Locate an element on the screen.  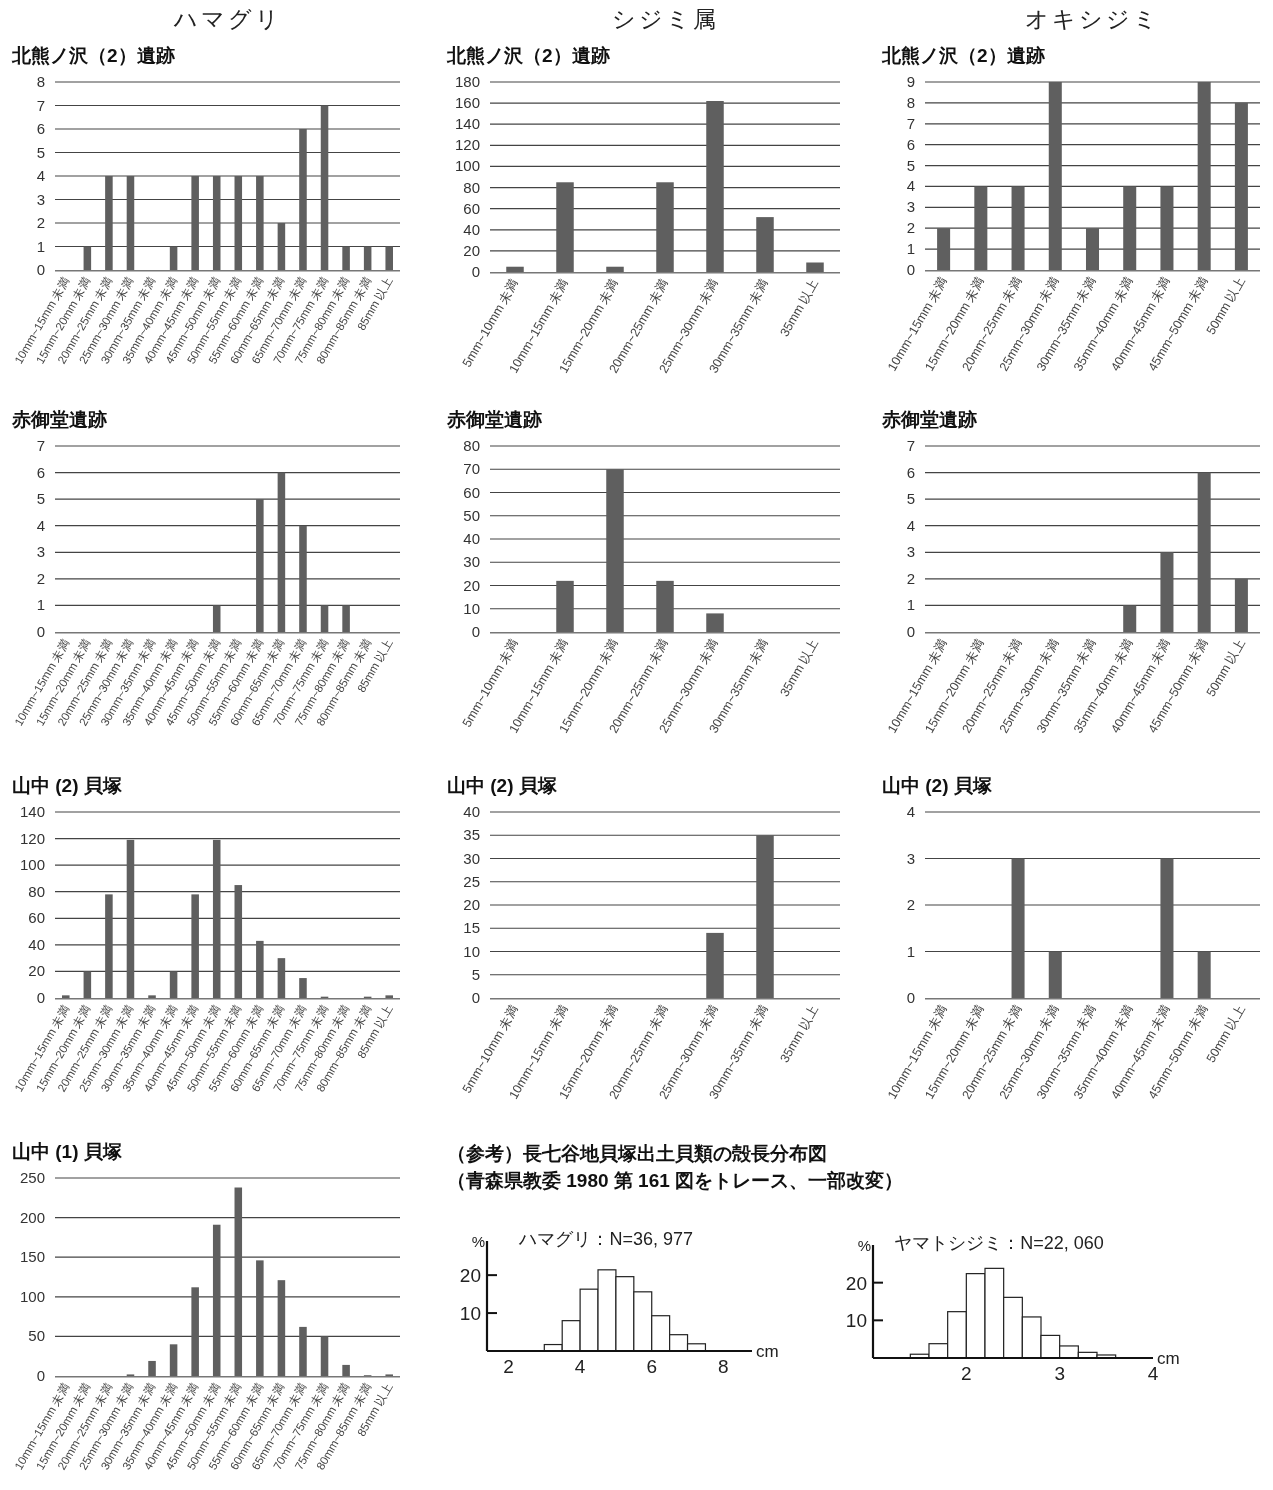
y-tick-label: 200 is located at coordinates (32, 1217).